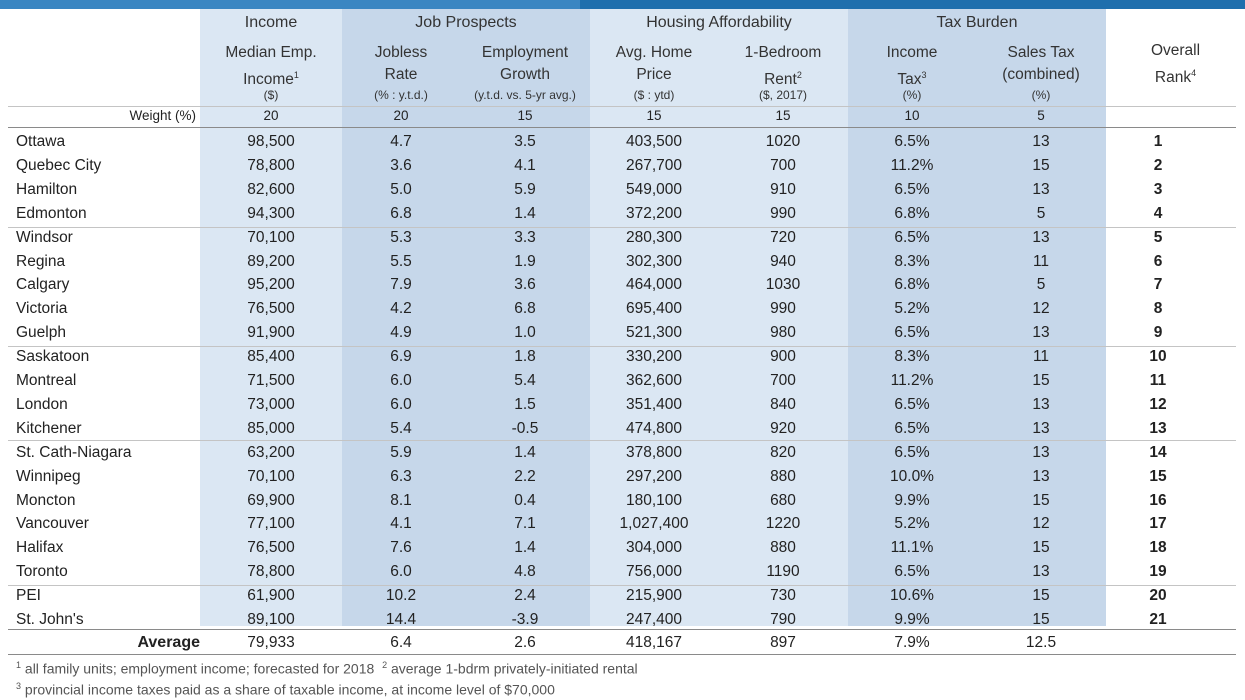  I want to click on table-cell: 680, so click(783, 500).